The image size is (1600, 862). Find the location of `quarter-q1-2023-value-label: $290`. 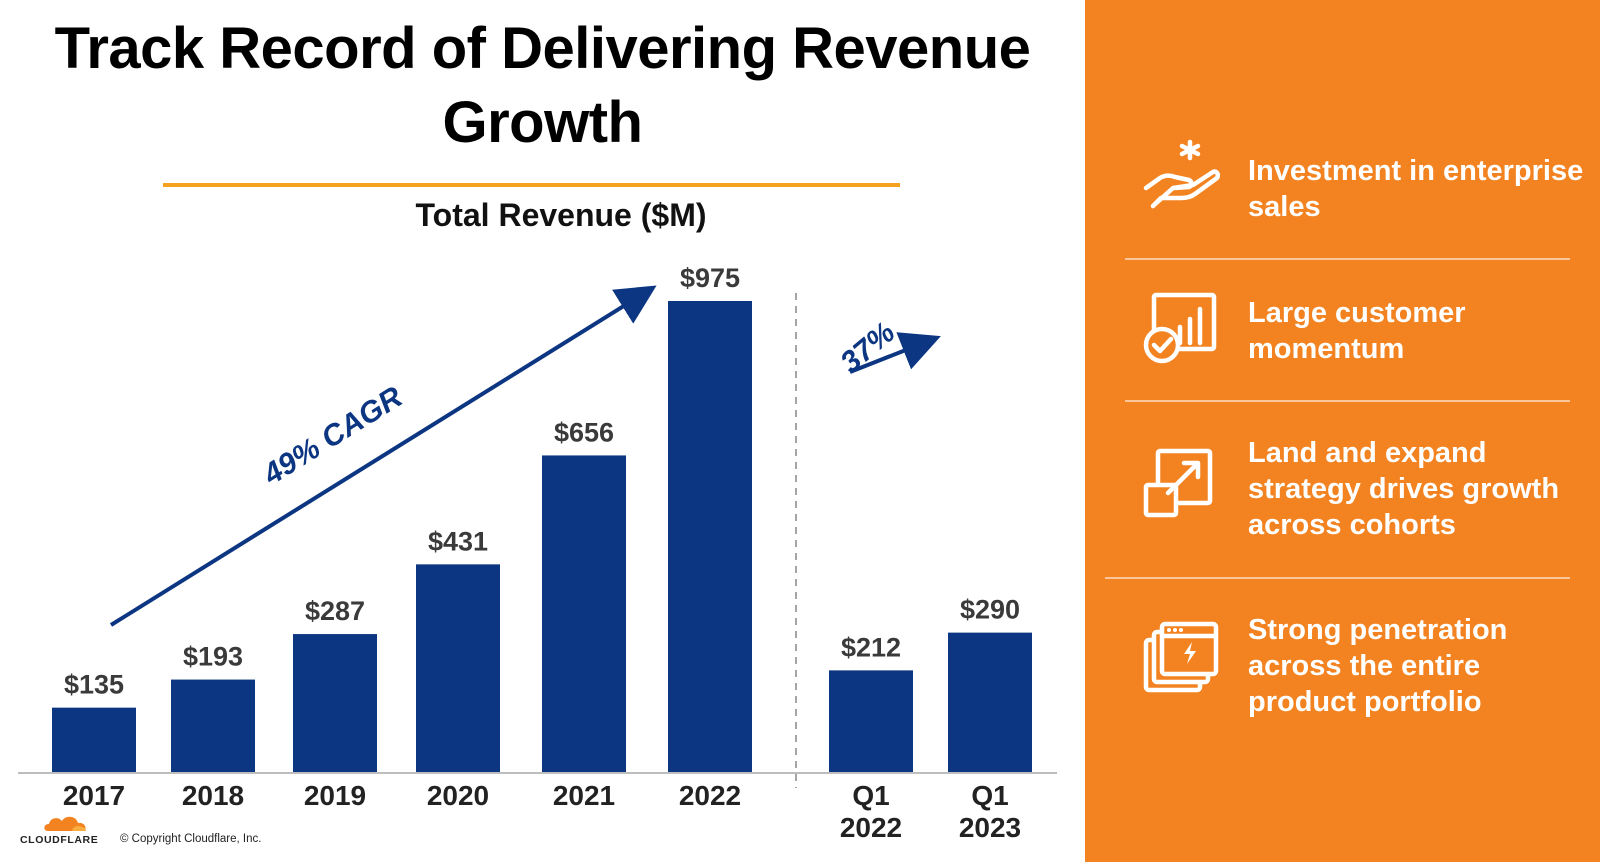

quarter-q1-2023-value-label: $290 is located at coordinates (990, 610).